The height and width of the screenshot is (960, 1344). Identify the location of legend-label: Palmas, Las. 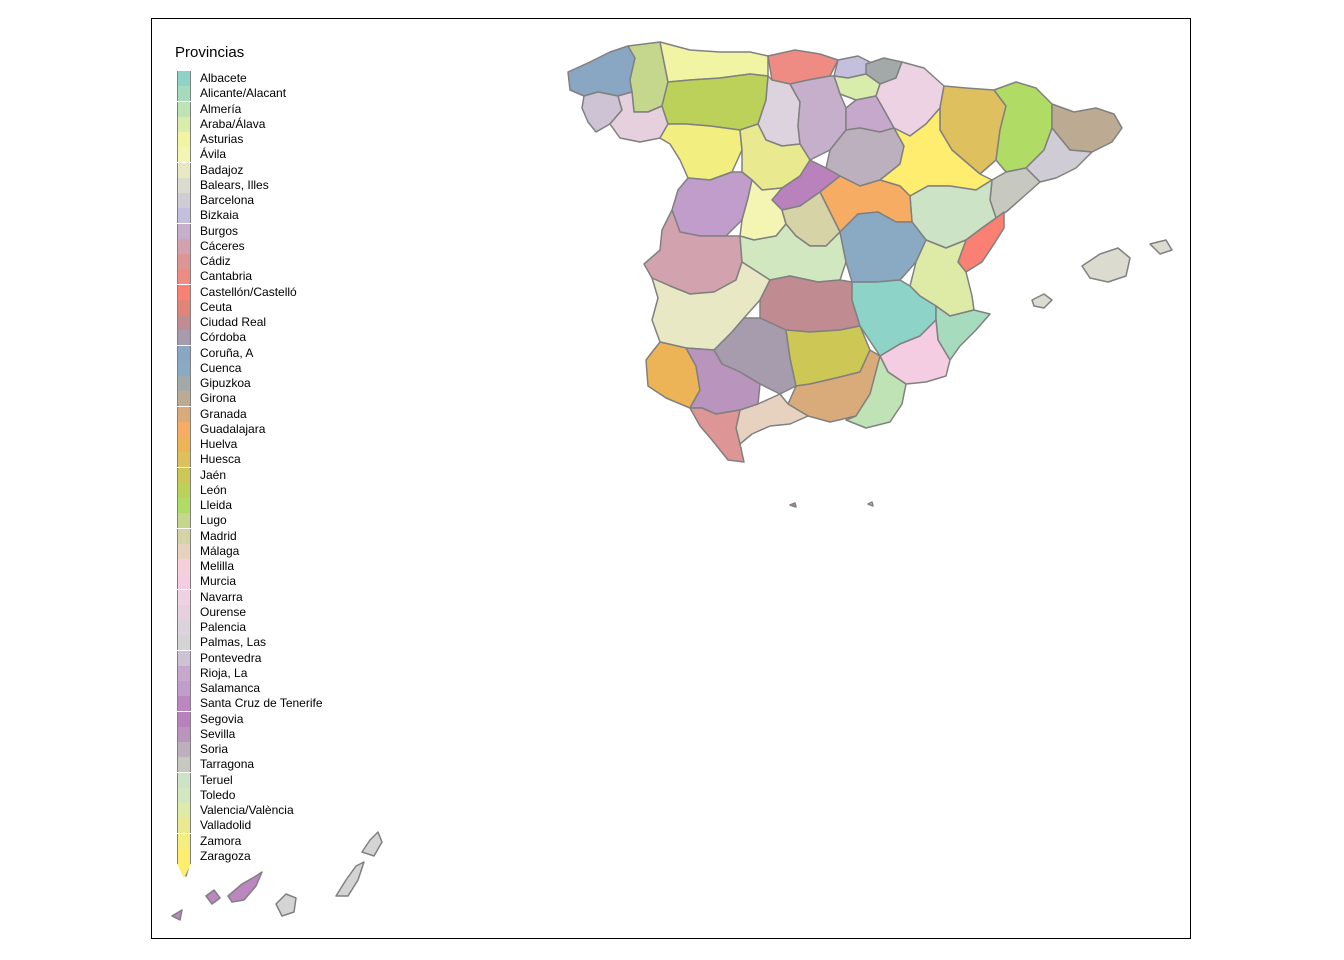
(233, 642).